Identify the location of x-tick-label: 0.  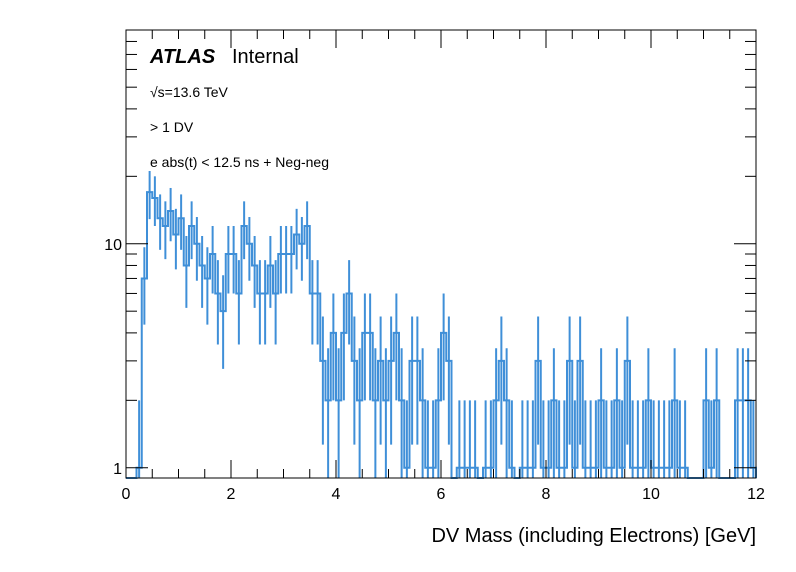
(126, 494).